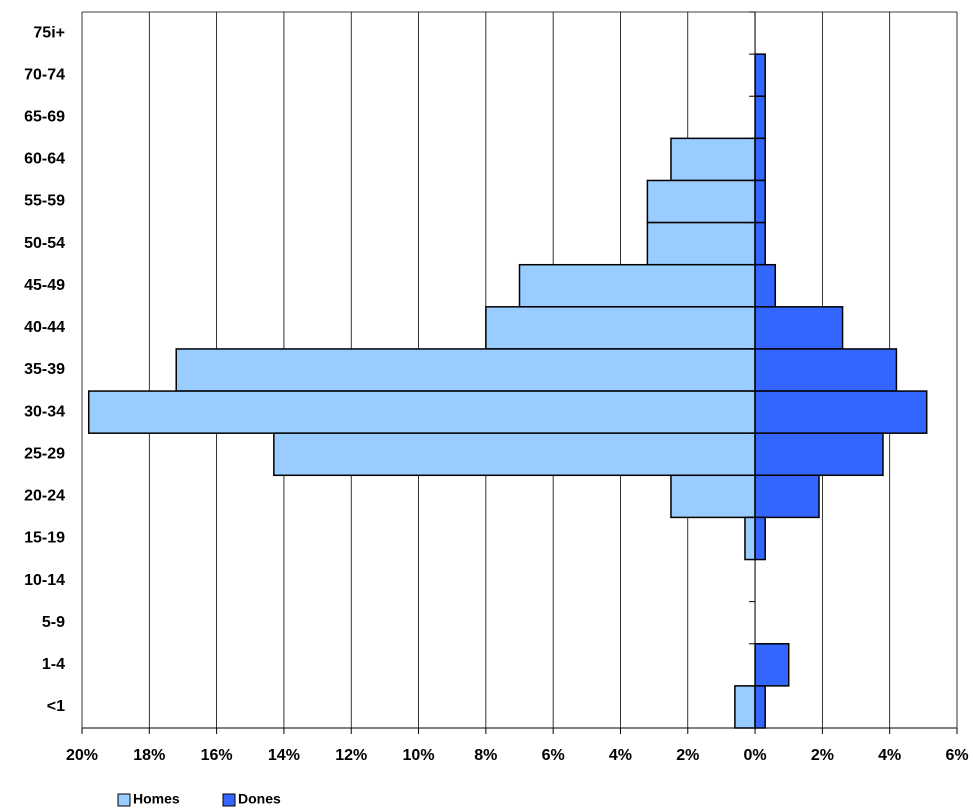 The height and width of the screenshot is (809, 973). I want to click on y-tick-label: 35-39, so click(44, 369).